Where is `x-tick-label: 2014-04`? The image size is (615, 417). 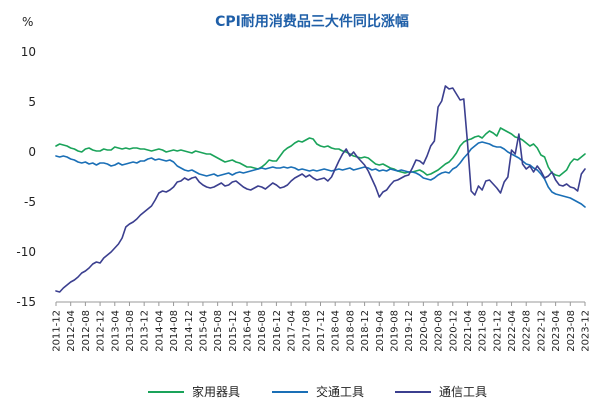 x-tick-label: 2014-04 is located at coordinates (159, 331).